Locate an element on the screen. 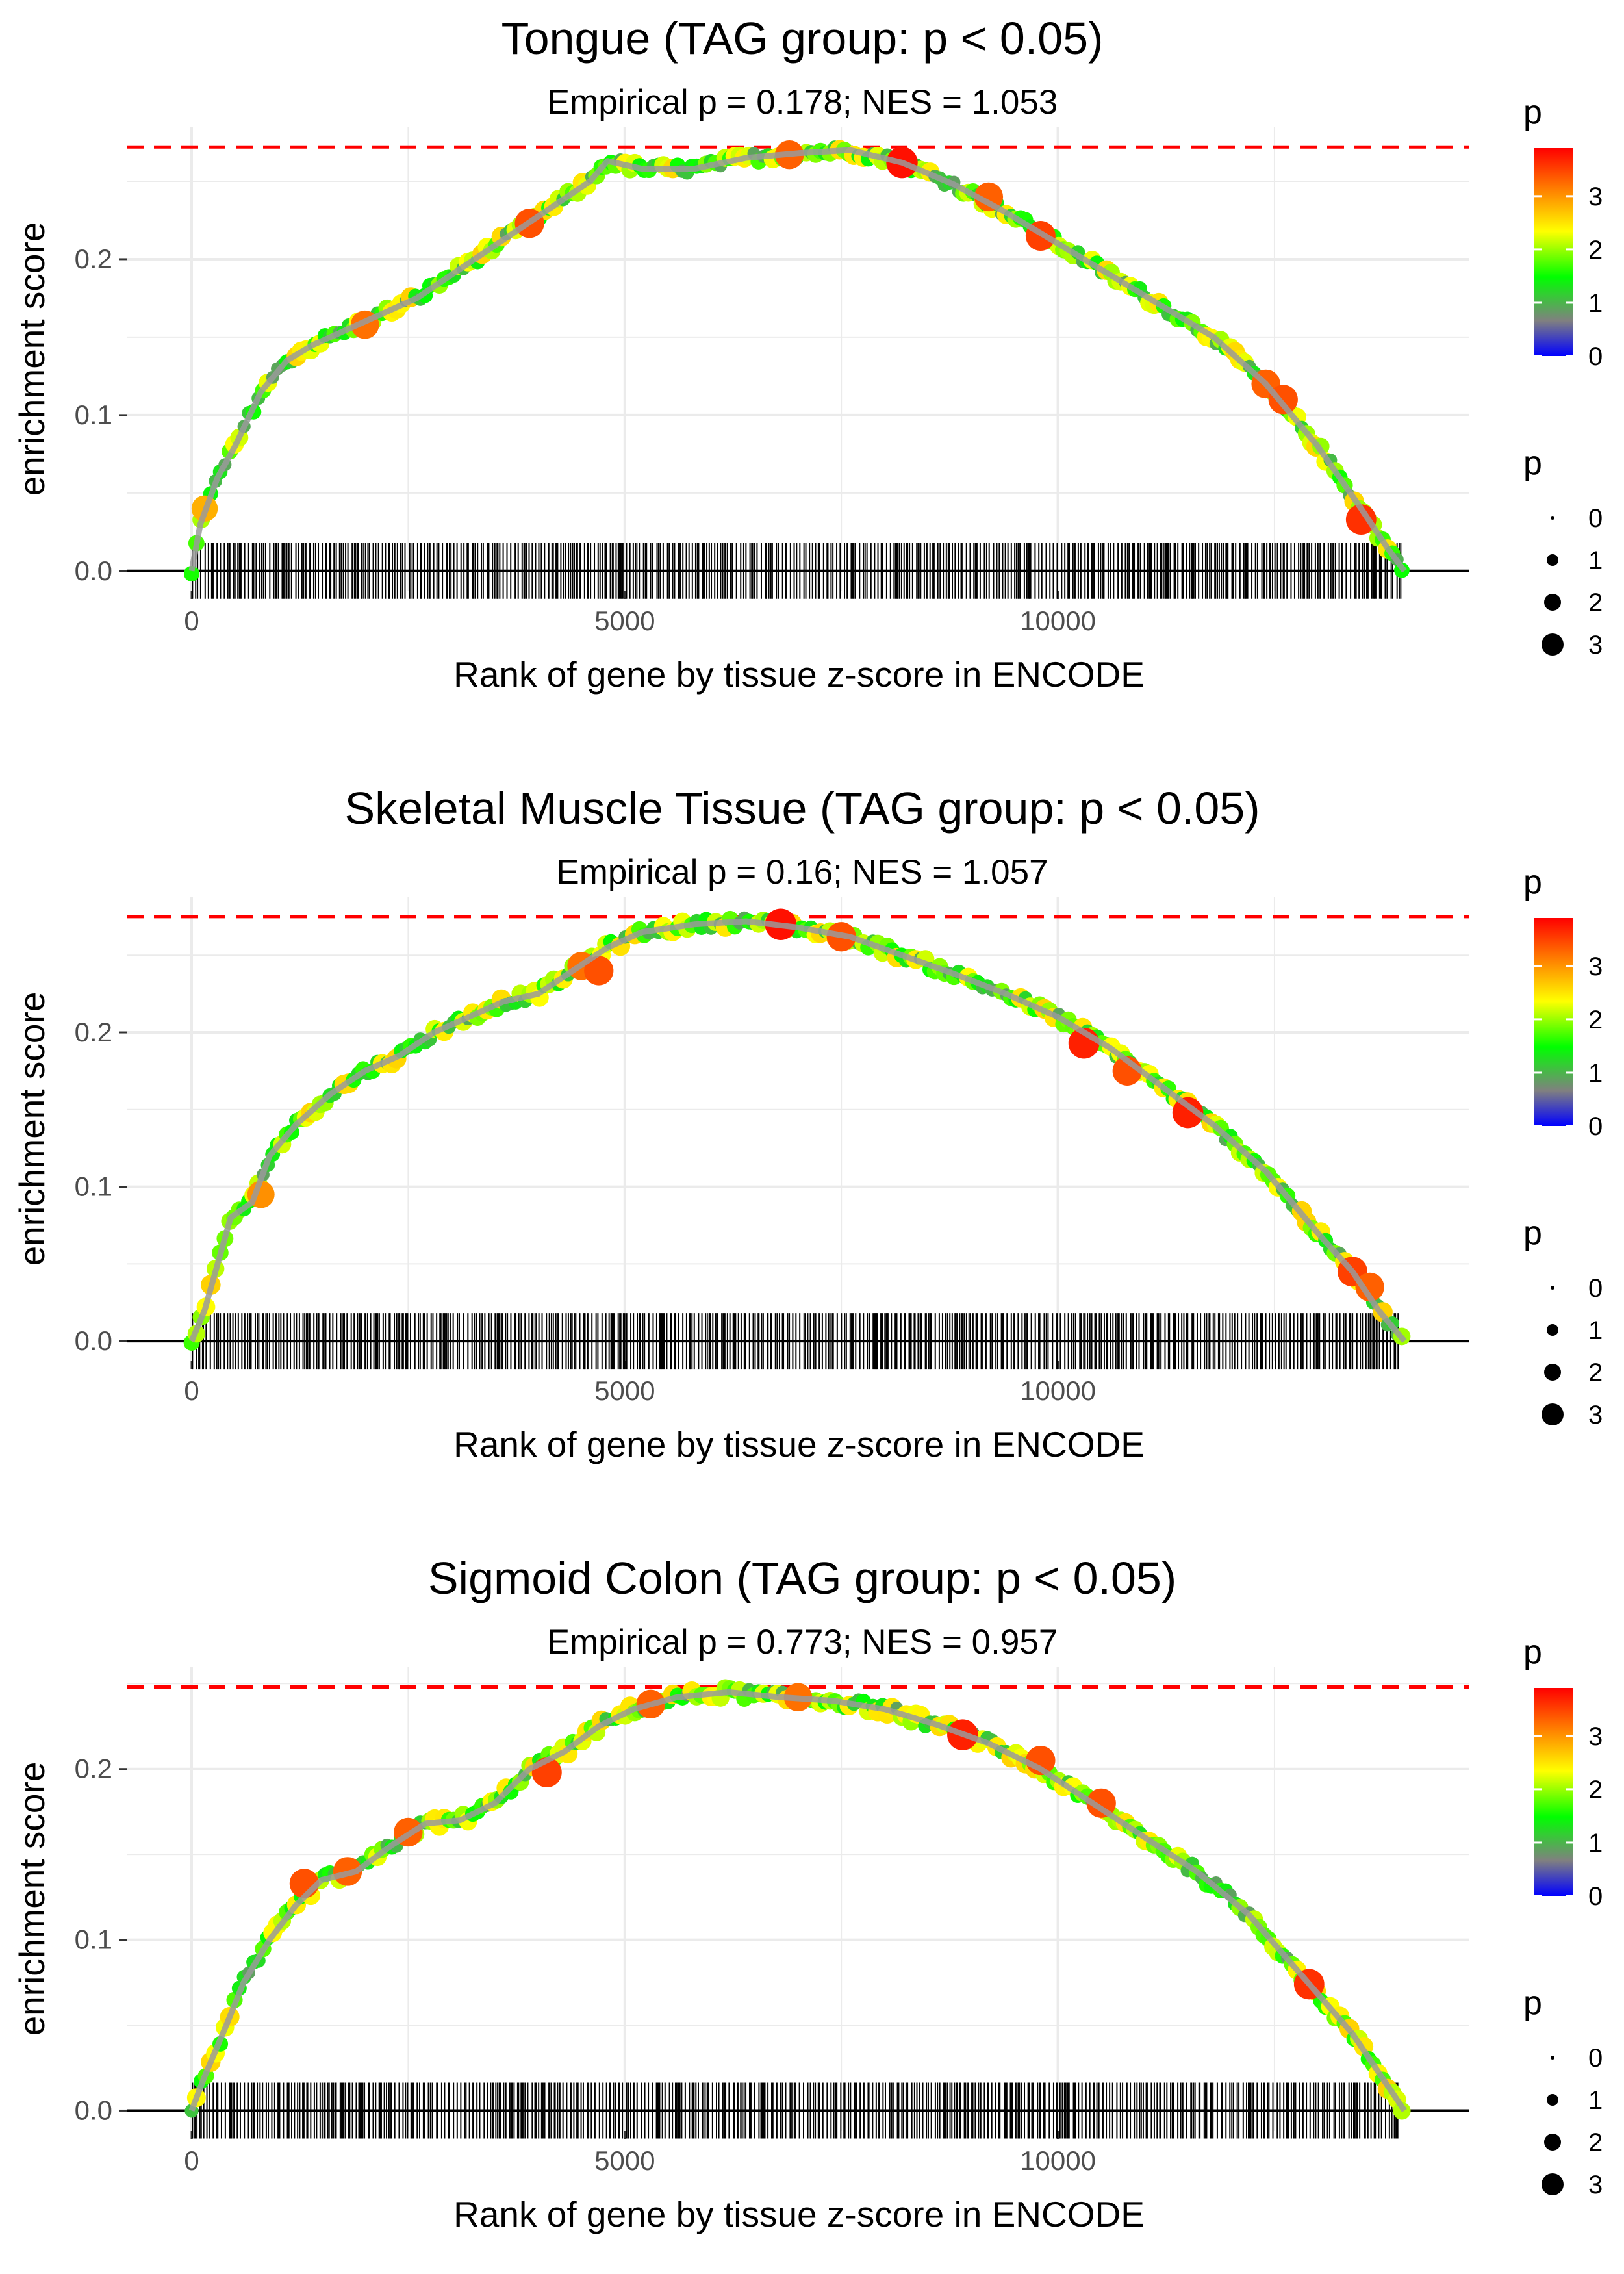  chart-subtitle: Empirical p = 0.773; NES = 0.957 is located at coordinates (802, 1642).